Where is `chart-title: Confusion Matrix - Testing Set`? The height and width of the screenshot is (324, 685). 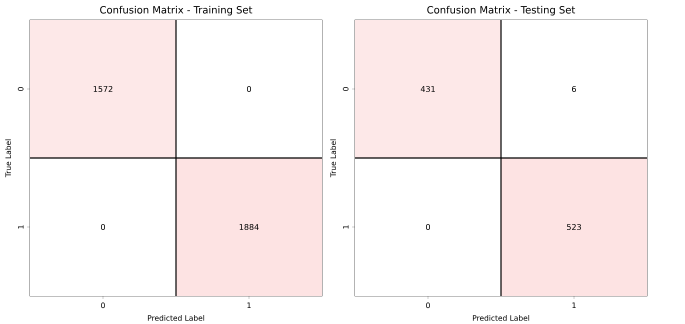
chart-title: Confusion Matrix - Testing Set is located at coordinates (501, 11).